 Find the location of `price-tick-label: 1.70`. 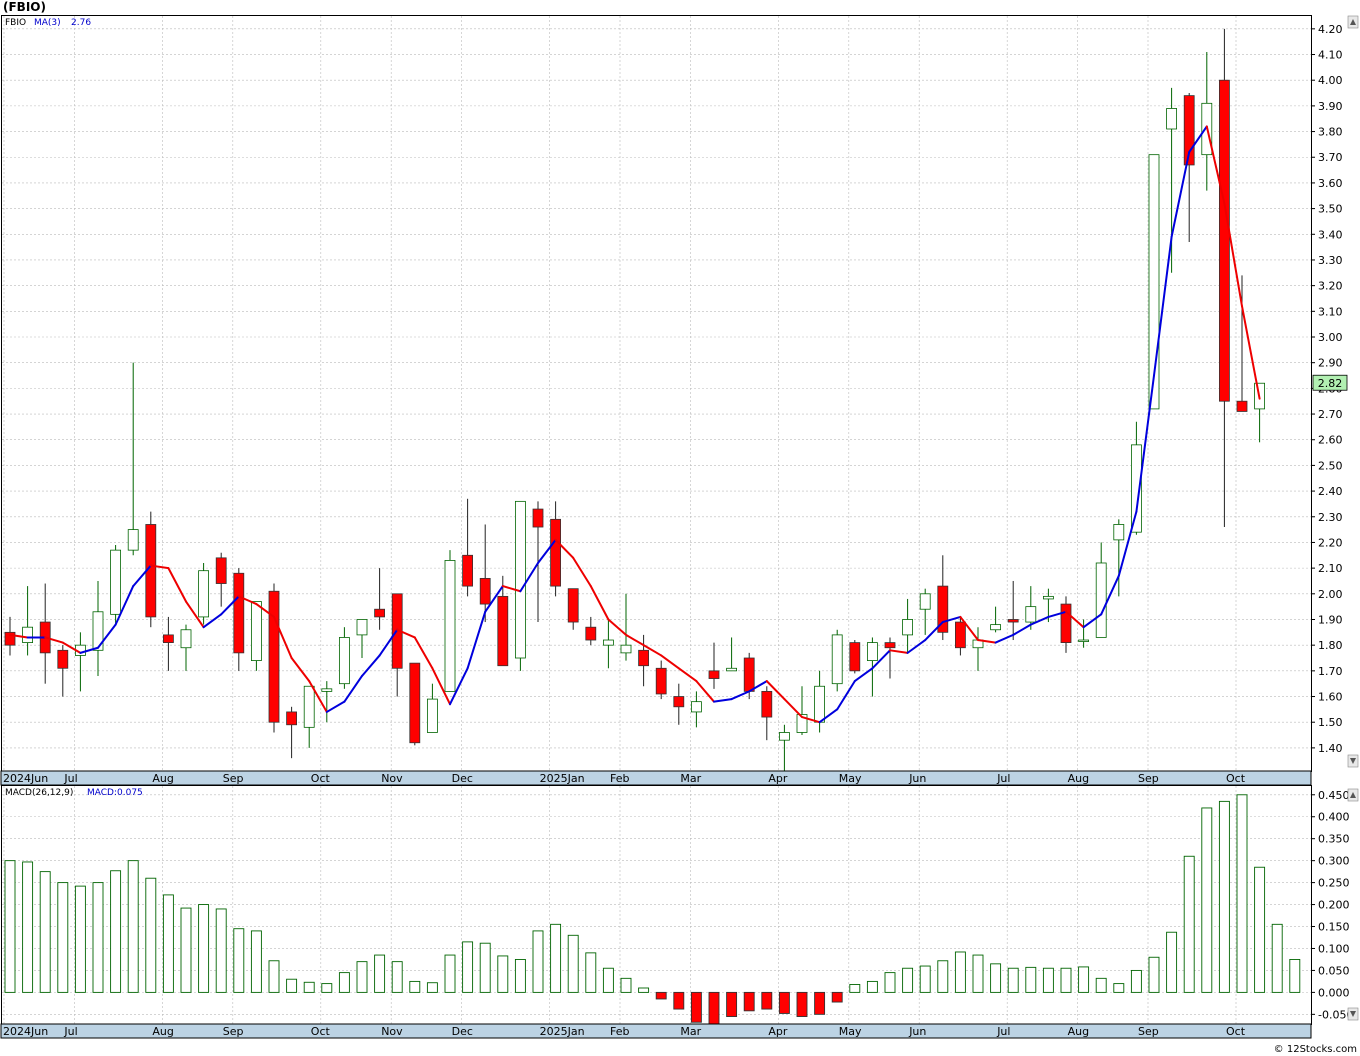

price-tick-label: 1.70 is located at coordinates (1330, 671).